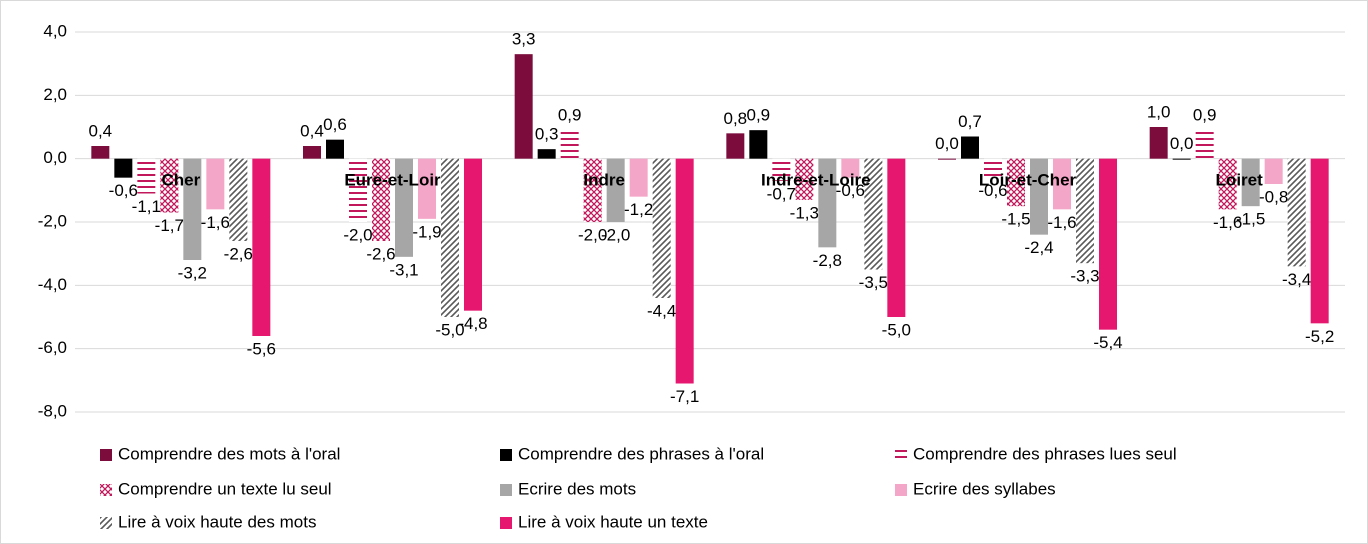 The width and height of the screenshot is (1368, 544). I want to click on data-label: -3,5, so click(873, 282).